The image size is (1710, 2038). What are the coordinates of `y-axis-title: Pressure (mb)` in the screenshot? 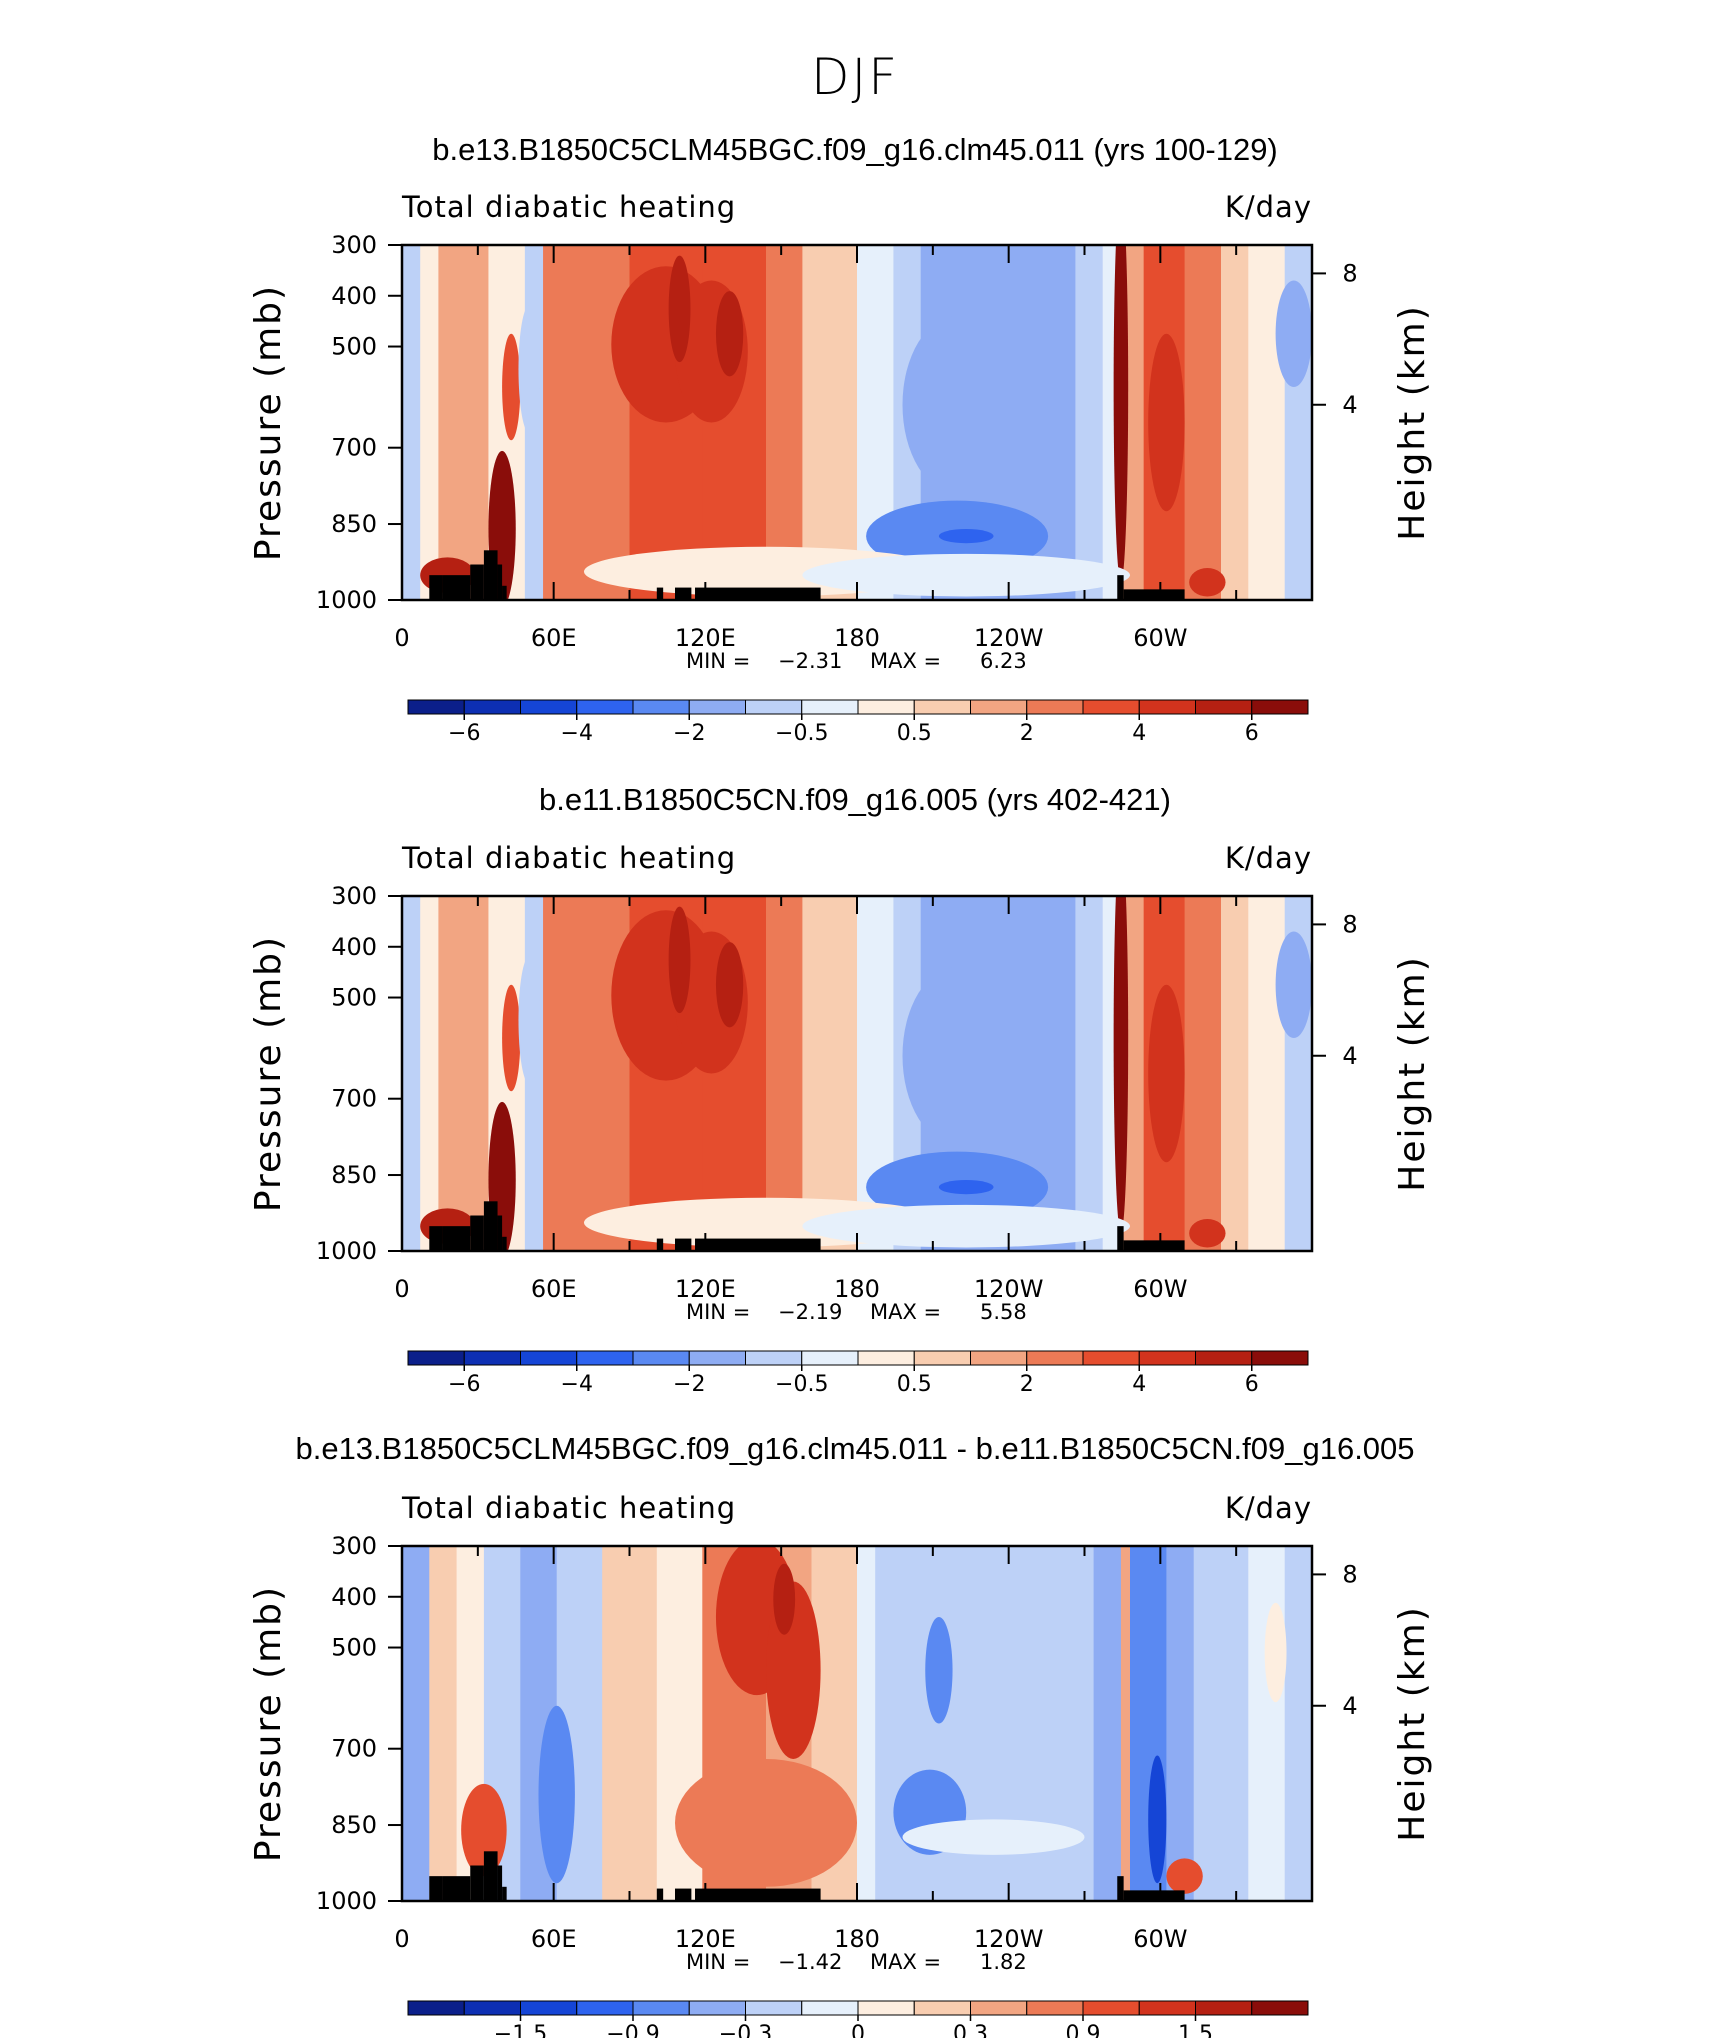 It's located at (268, 422).